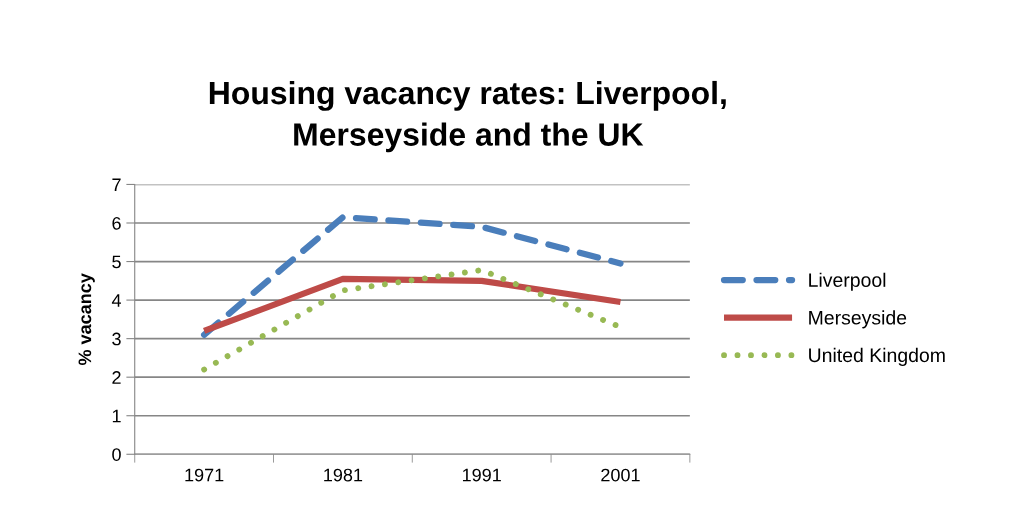 This screenshot has height=527, width=1013. What do you see at coordinates (858, 319) in the screenshot?
I see `legend-label: Merseyside` at bounding box center [858, 319].